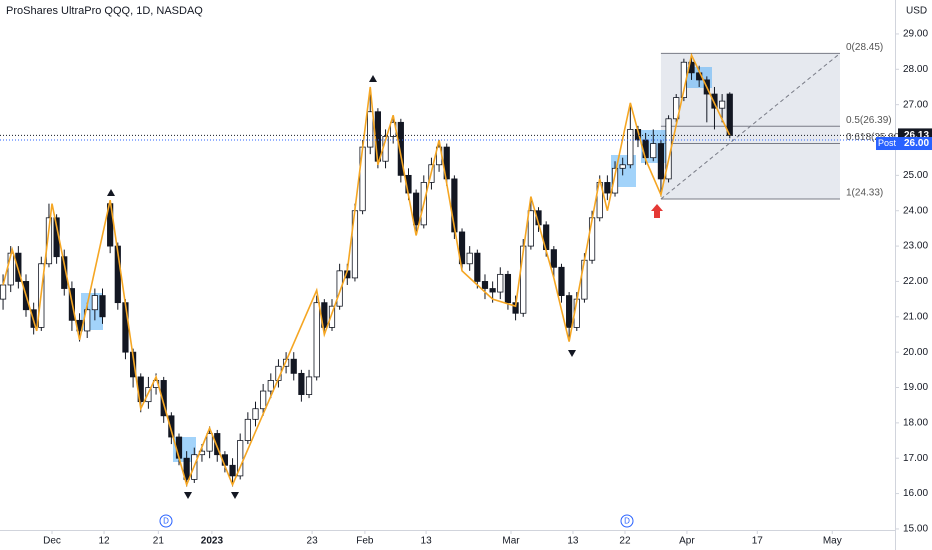 The height and width of the screenshot is (550, 932). What do you see at coordinates (915, 493) in the screenshot?
I see `y-tick-label: 16.00` at bounding box center [915, 493].